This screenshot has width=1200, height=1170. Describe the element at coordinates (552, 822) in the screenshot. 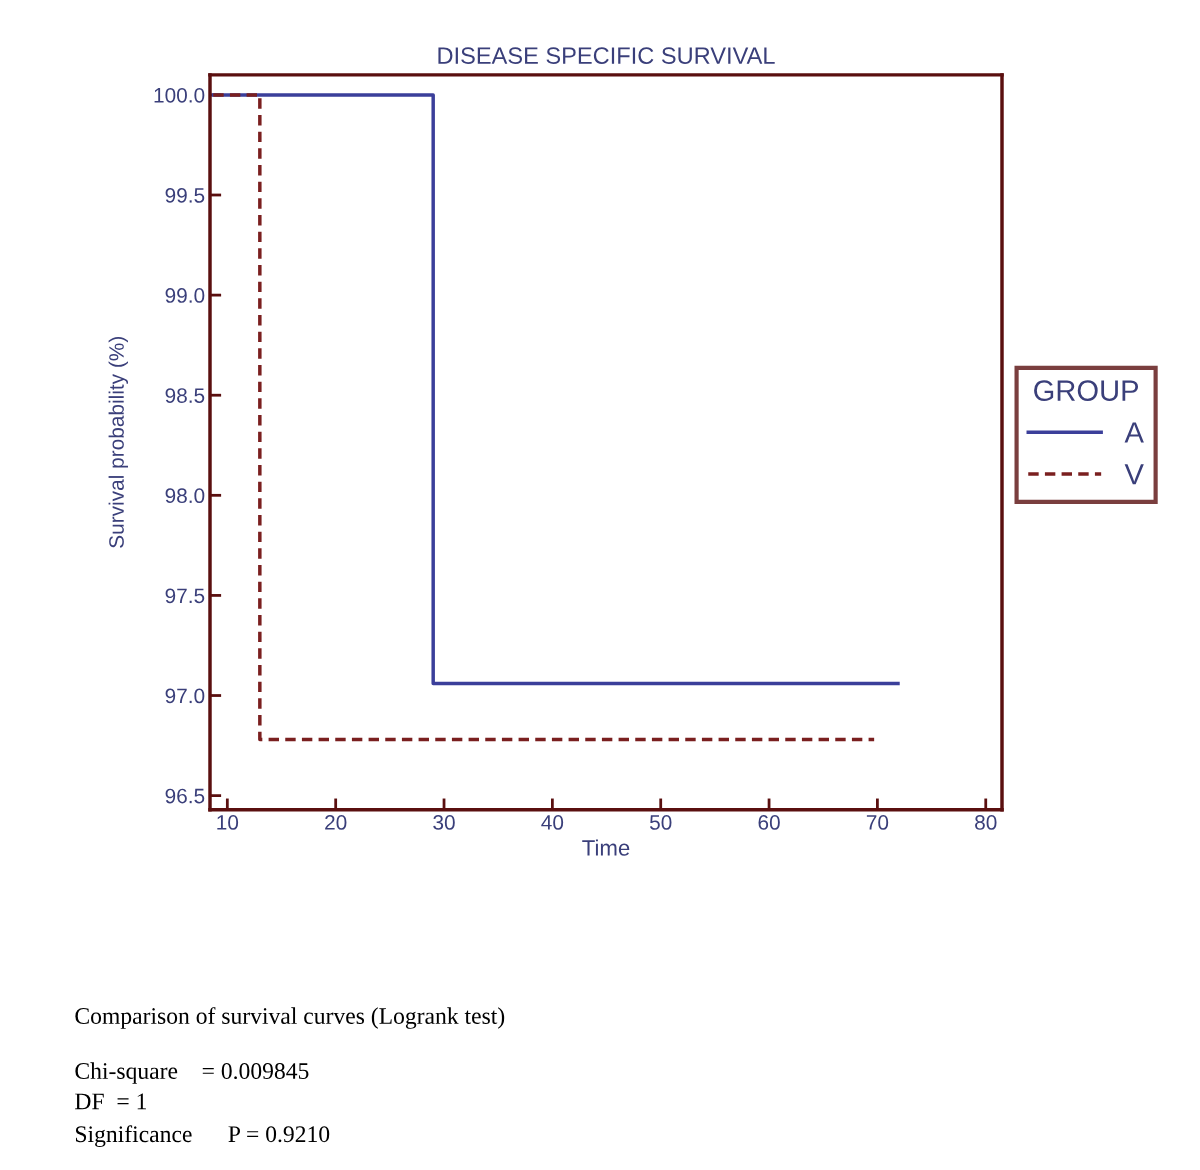

I see `x-tick-label: 40` at that location.